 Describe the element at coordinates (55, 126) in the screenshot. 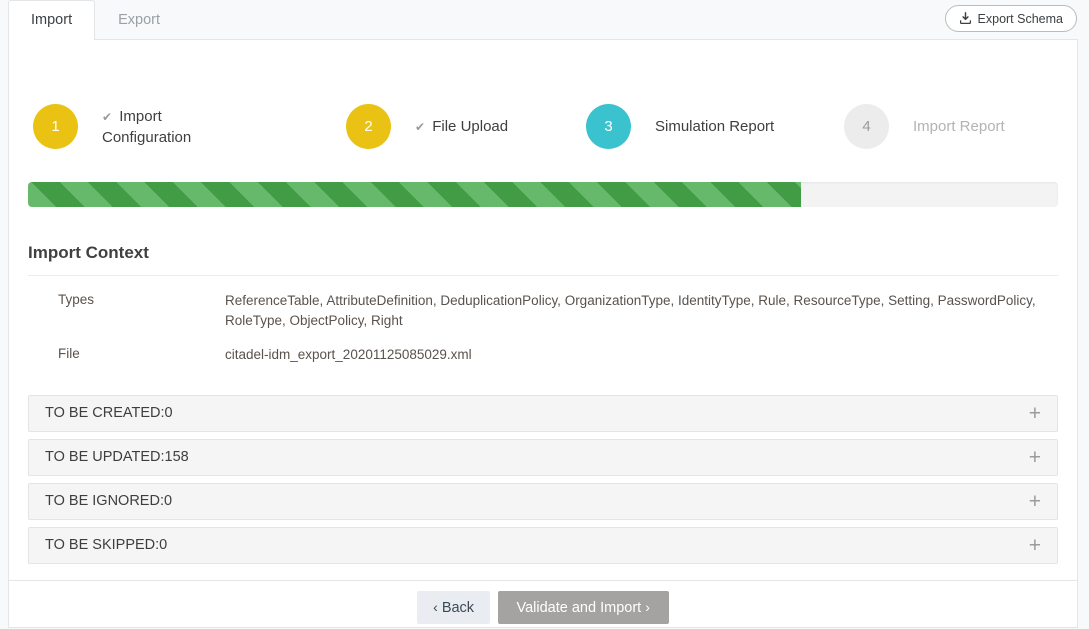

I see `step-number-badge: 1` at that location.